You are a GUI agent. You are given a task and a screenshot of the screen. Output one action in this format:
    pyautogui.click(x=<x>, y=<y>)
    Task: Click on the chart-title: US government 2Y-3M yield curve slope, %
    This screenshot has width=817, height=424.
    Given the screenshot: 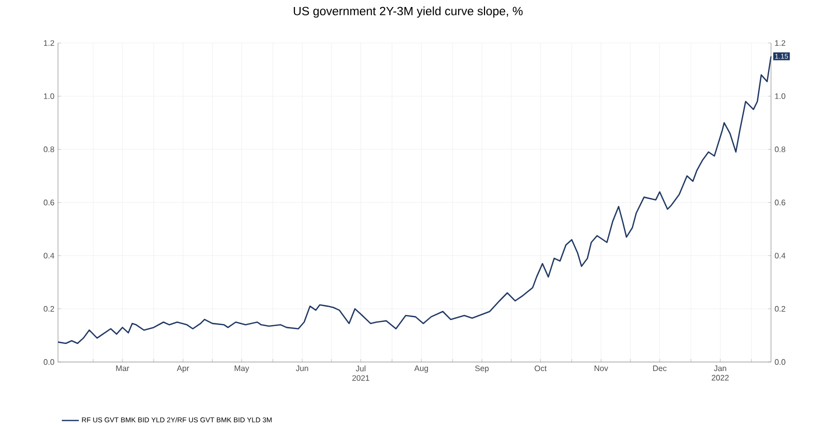 What is the action you would take?
    pyautogui.click(x=408, y=12)
    